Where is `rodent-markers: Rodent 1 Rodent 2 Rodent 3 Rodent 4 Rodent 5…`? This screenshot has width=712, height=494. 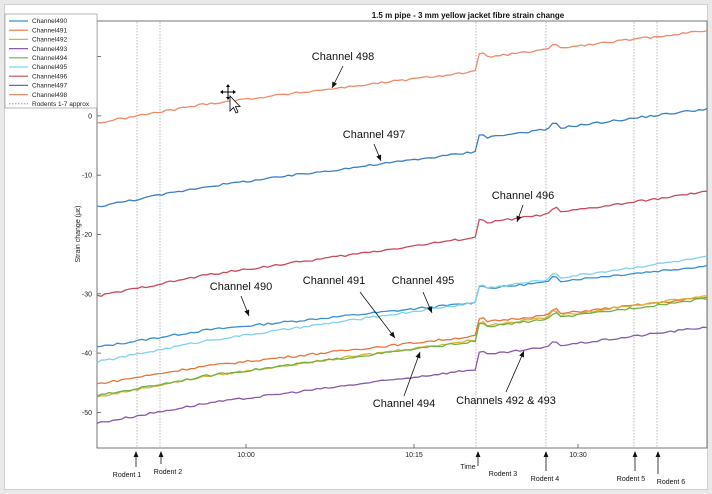
rodent-markers: Rodent 1 Rodent 2 Rodent 3 Rodent 4 Rodent 5… is located at coordinates (399, 468).